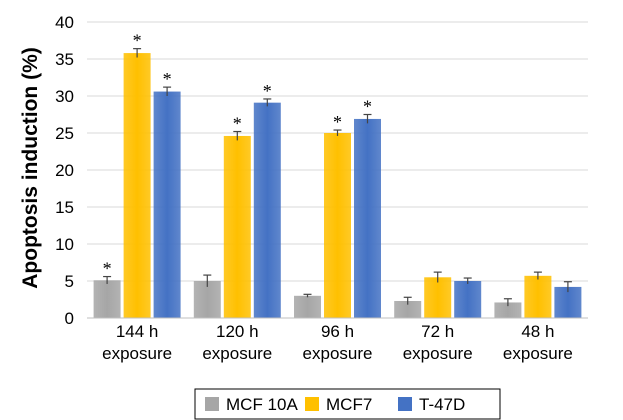 The width and height of the screenshot is (623, 420). Describe the element at coordinates (337, 331) in the screenshot. I see `x-tick-label: 96 h` at that location.